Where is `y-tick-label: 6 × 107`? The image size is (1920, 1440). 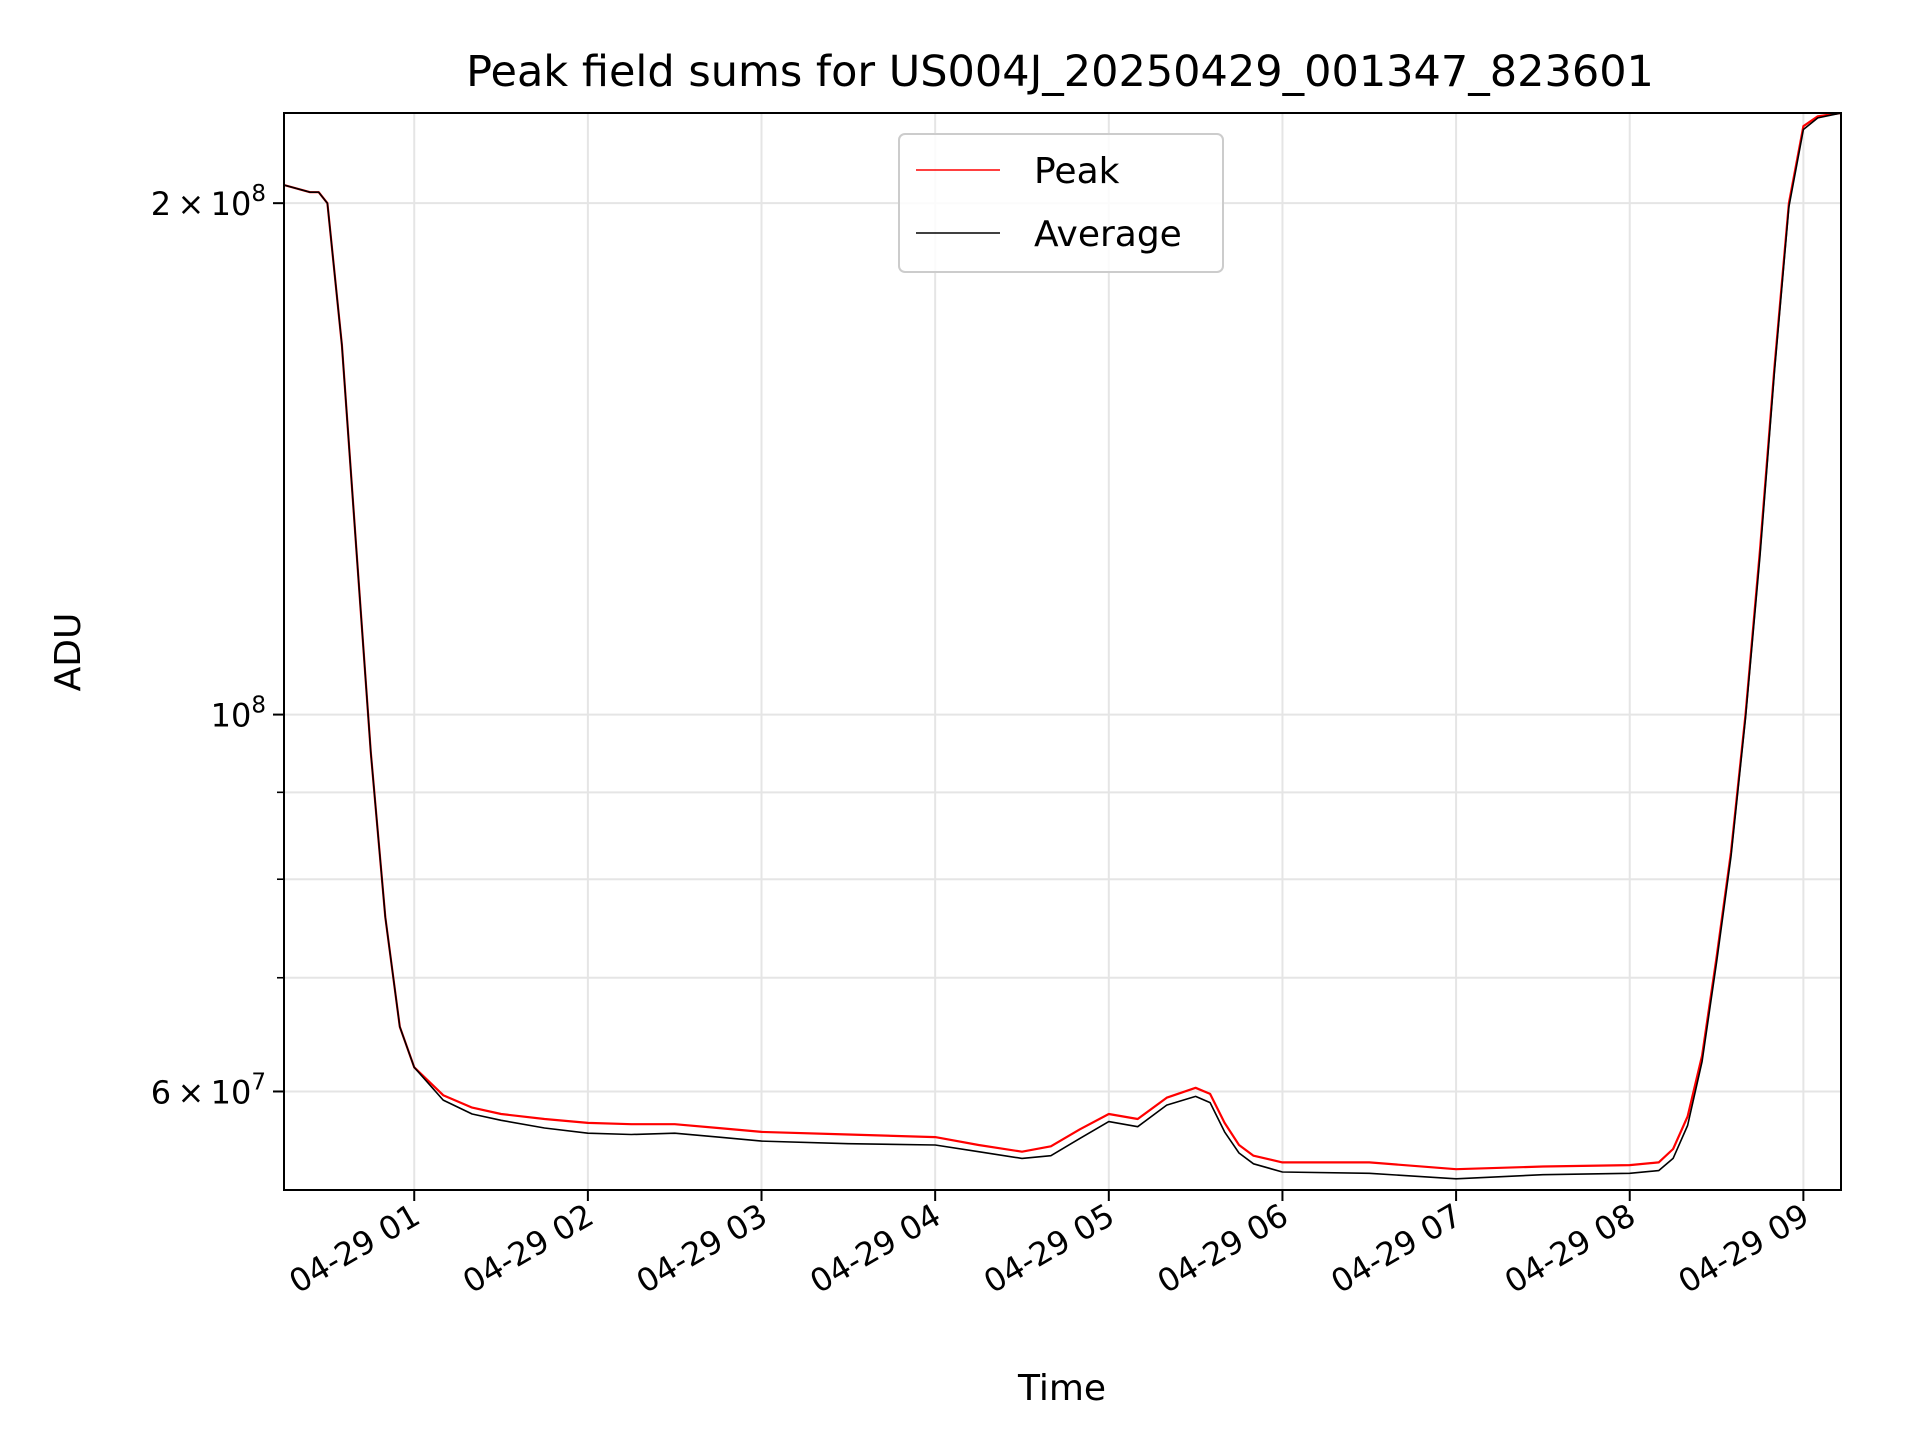
y-tick-label: 6 × 107 is located at coordinates (208, 1090).